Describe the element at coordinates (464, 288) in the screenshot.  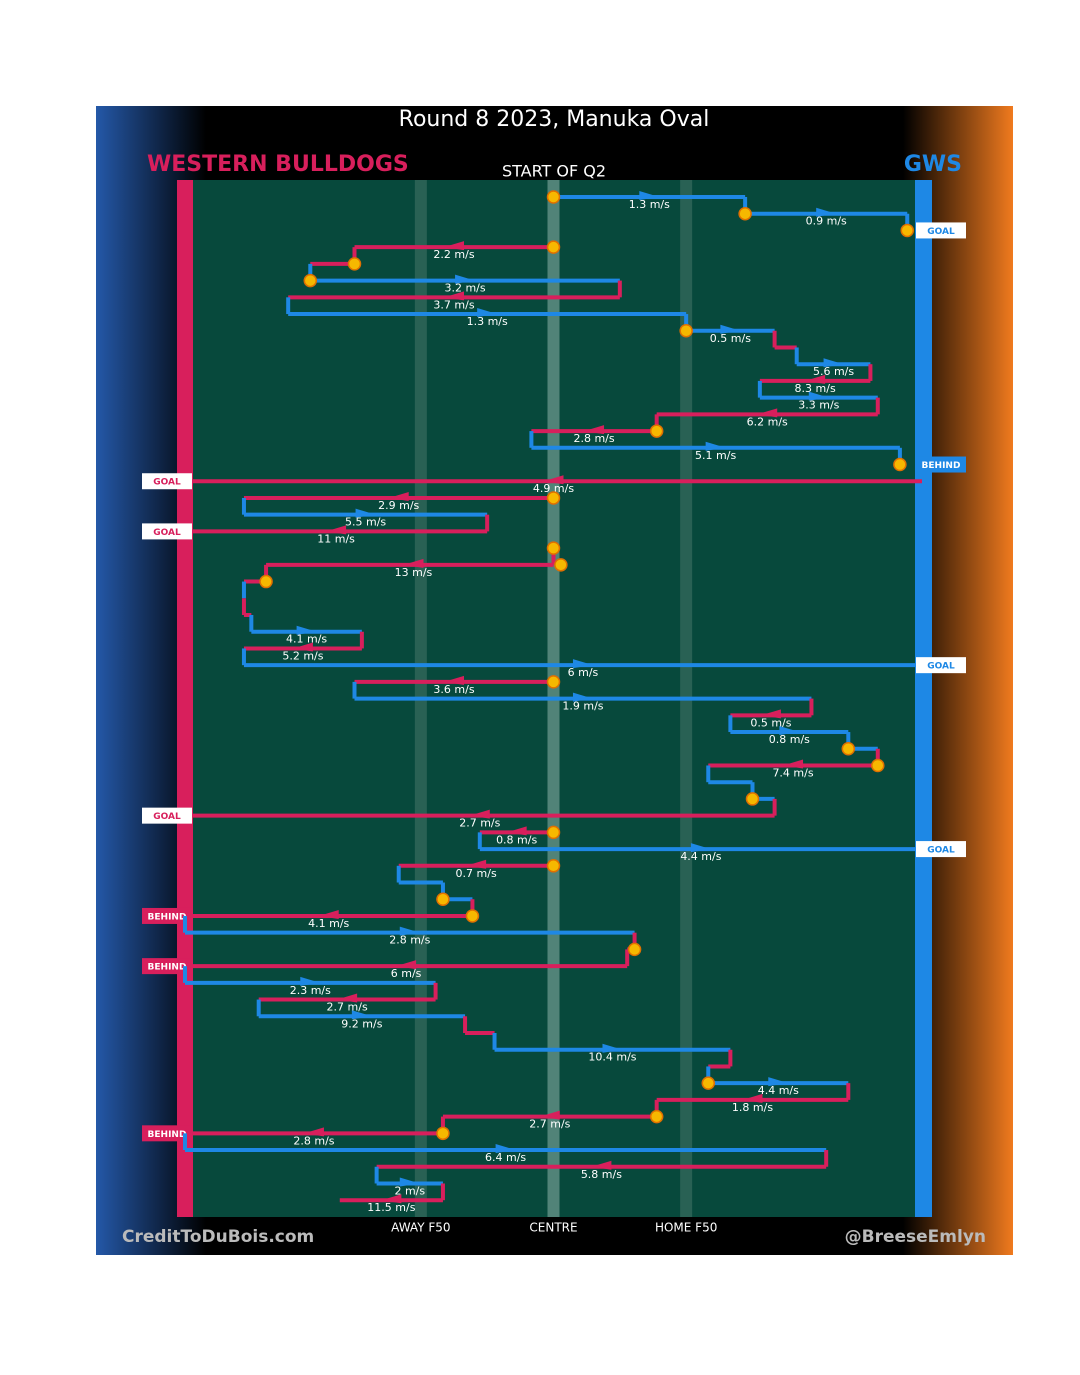
I see `speed-label: 3.2 m/s` at that location.